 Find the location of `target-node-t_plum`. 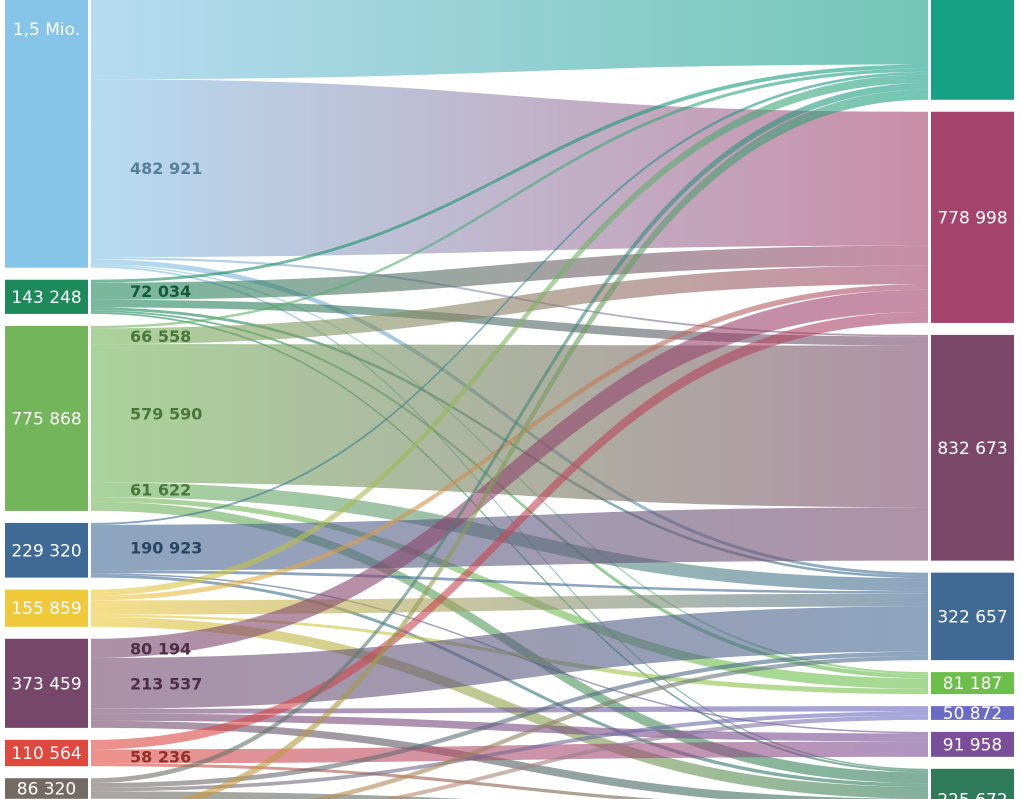

target-node-t_plum is located at coordinates (972, 447).